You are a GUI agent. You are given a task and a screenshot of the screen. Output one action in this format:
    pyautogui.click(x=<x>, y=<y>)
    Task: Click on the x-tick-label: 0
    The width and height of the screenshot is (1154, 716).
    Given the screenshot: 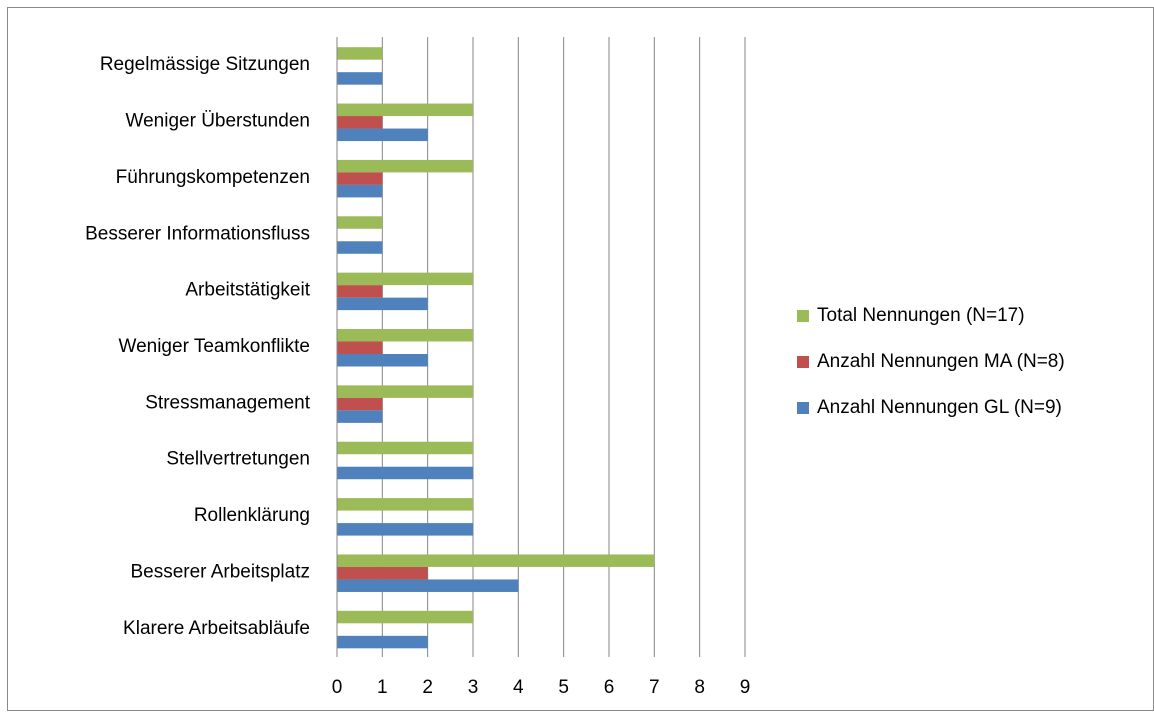 What is the action you would take?
    pyautogui.click(x=337, y=687)
    